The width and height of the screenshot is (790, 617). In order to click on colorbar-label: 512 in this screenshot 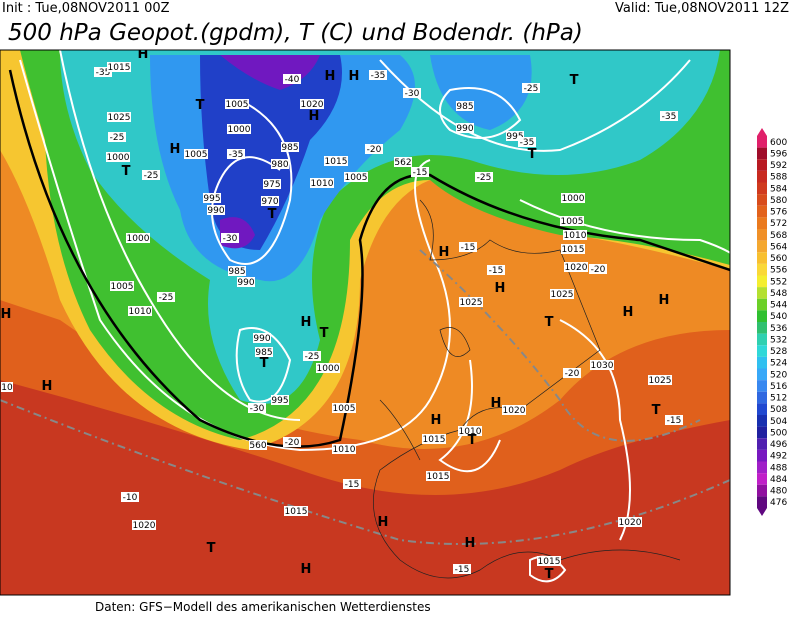, I will do `click(778, 399)`.